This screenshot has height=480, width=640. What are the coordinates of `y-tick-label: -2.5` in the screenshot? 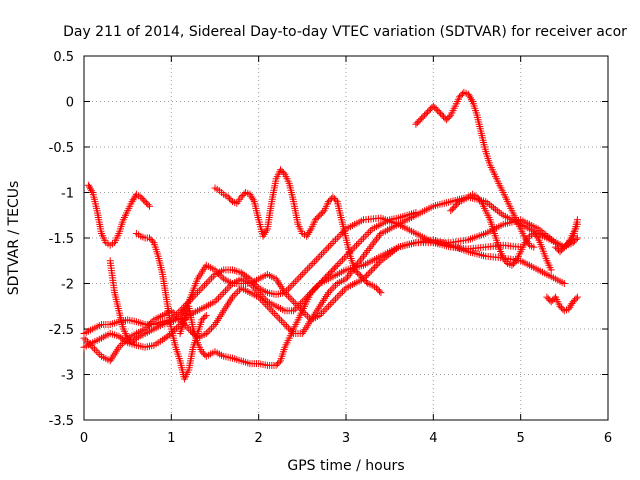 It's located at (61, 330).